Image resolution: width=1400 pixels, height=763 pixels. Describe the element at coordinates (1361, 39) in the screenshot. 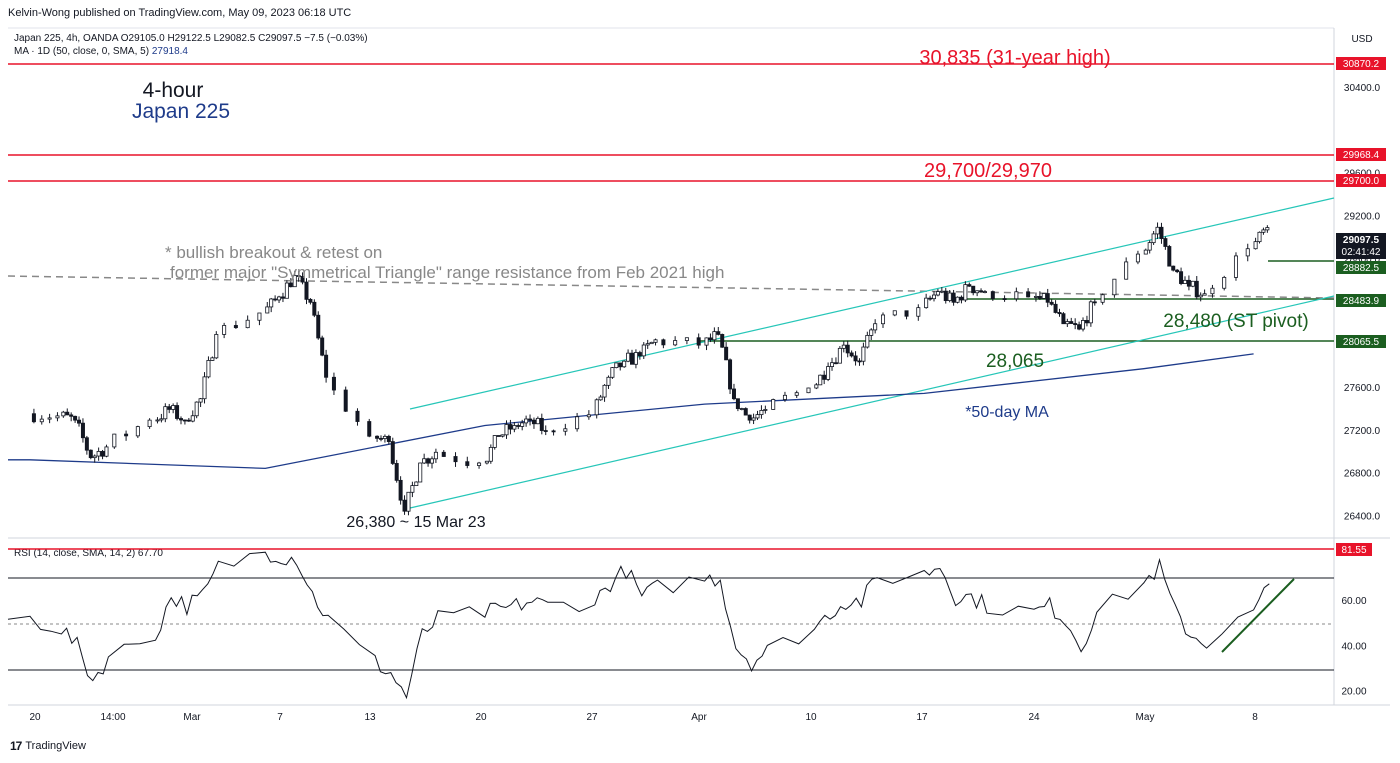

I see `currency-label: USD` at that location.